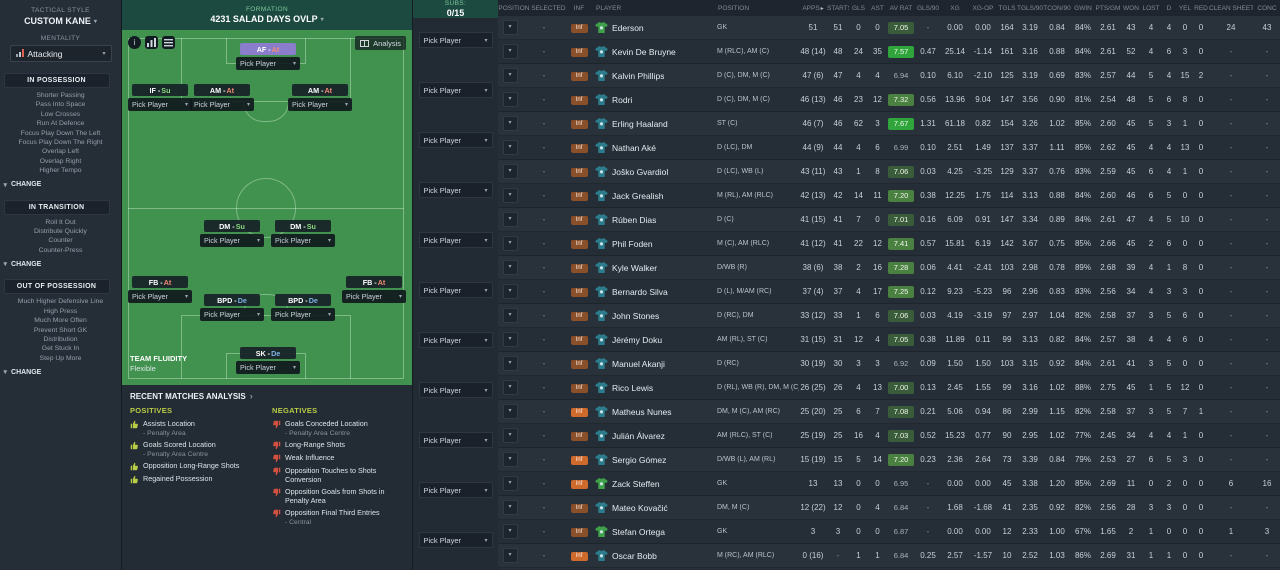 This screenshot has height=570, width=1280. I want to click on col-header-clean-sheets: CLEAN SHEETS, so click(1231, 8).